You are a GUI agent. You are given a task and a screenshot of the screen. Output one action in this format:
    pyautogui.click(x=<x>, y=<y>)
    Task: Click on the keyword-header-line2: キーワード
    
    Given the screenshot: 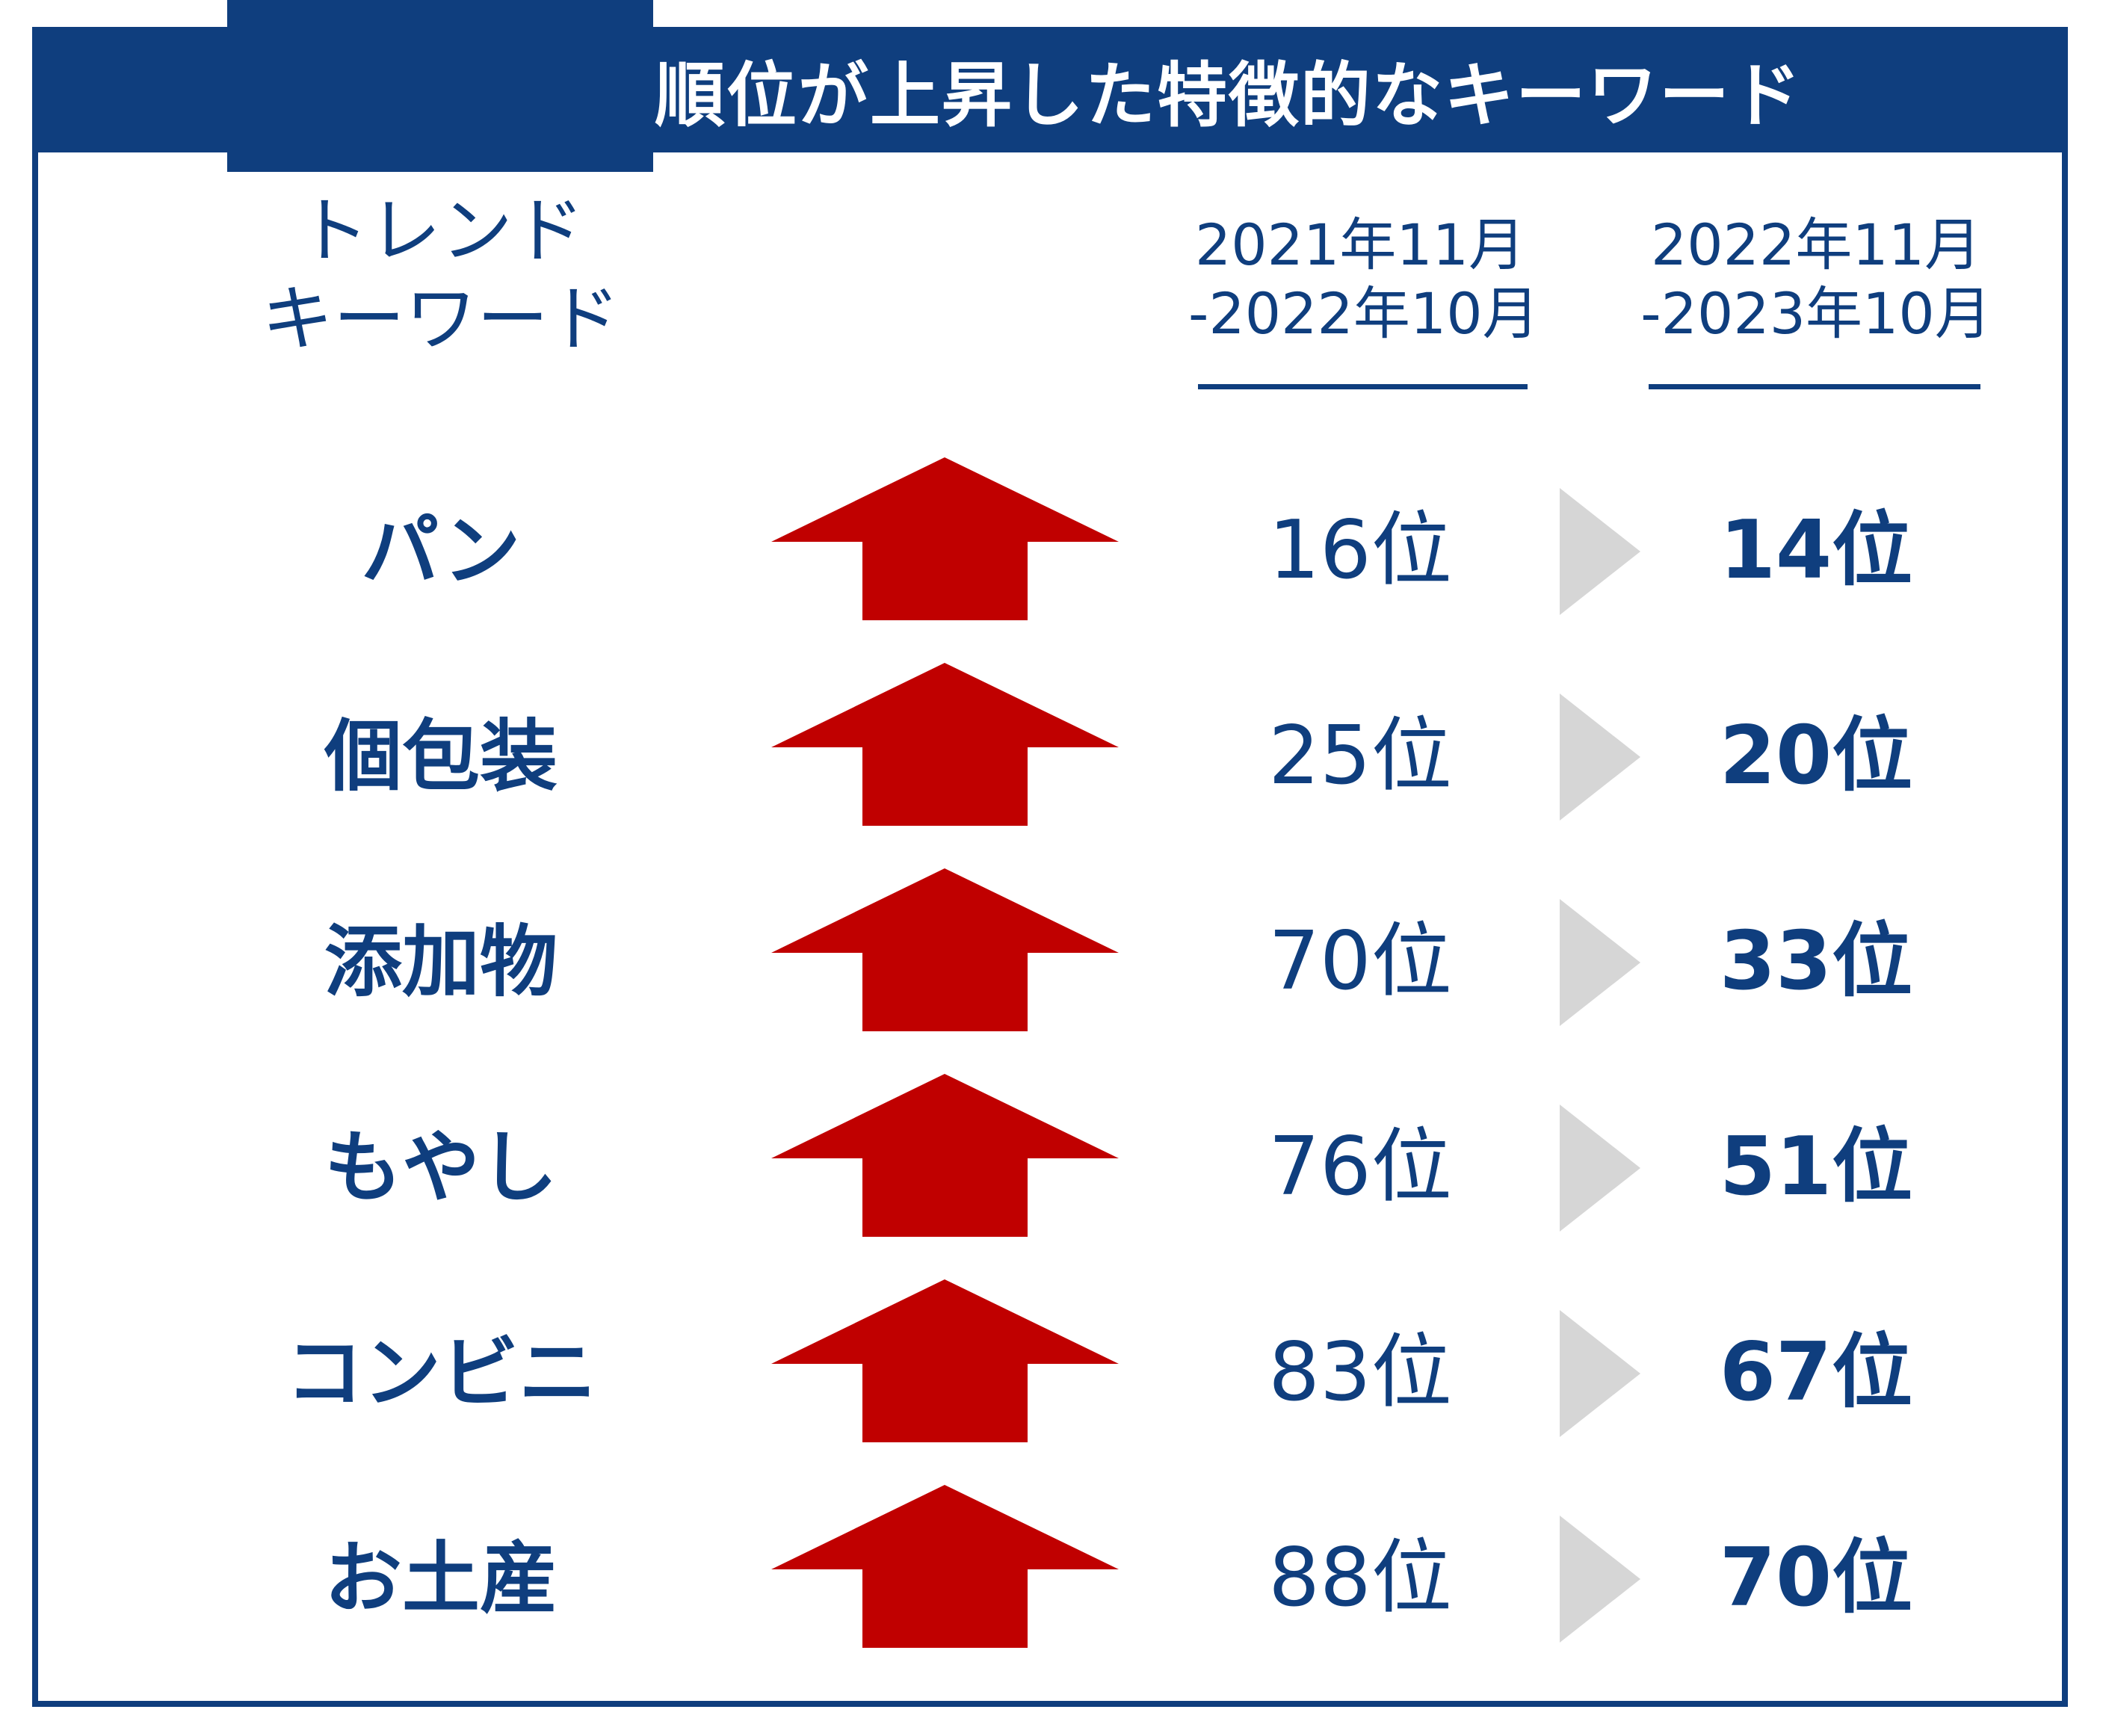 What is the action you would take?
    pyautogui.click(x=441, y=319)
    